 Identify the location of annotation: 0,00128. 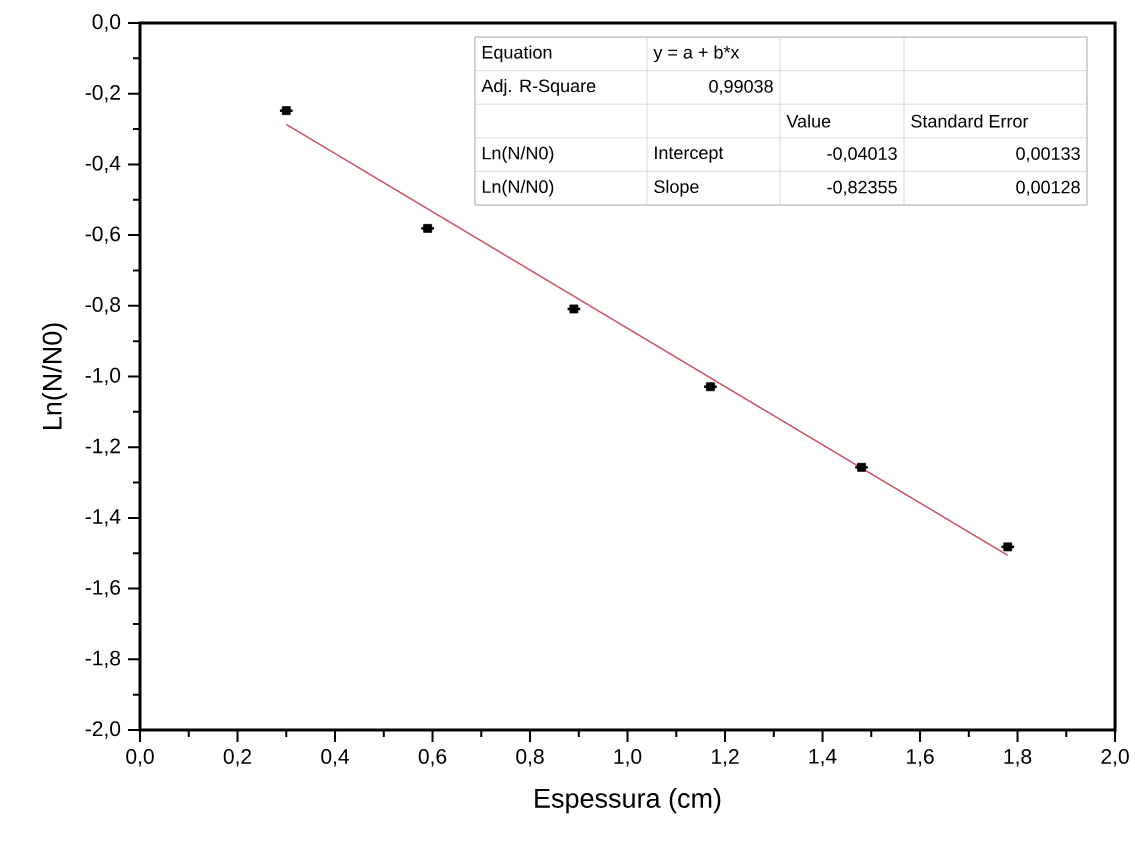
(1048, 188).